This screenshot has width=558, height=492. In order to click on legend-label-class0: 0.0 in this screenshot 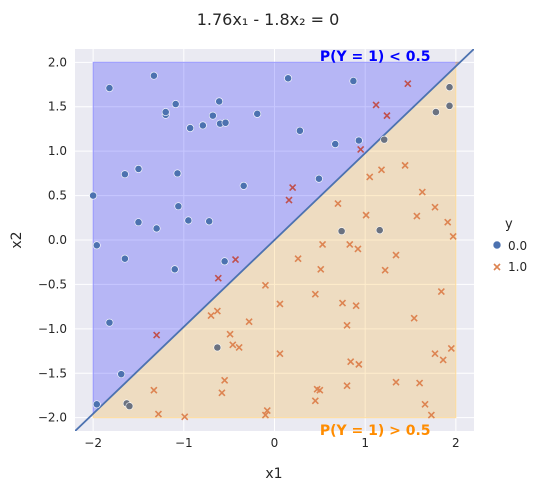, I will do `click(517, 246)`.